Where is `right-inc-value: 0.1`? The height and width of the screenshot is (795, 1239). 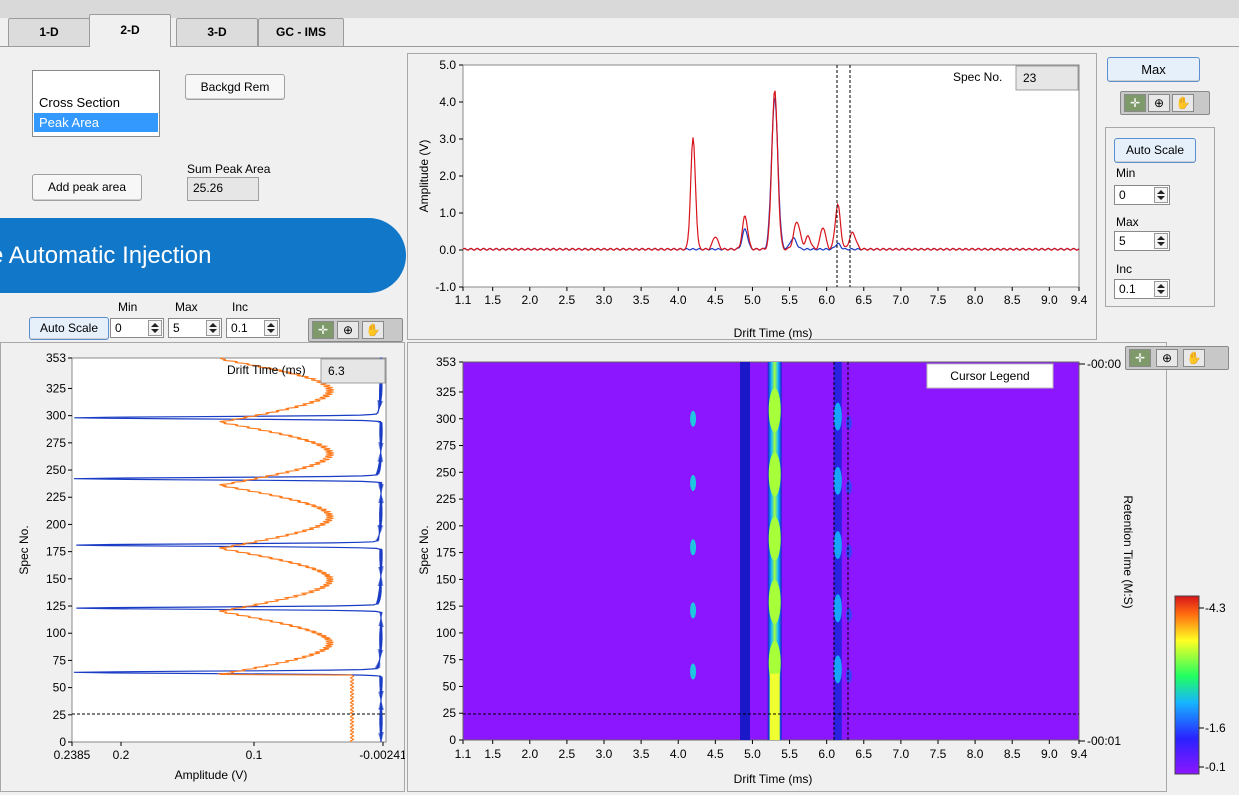 right-inc-value: 0.1 is located at coordinates (1127, 289).